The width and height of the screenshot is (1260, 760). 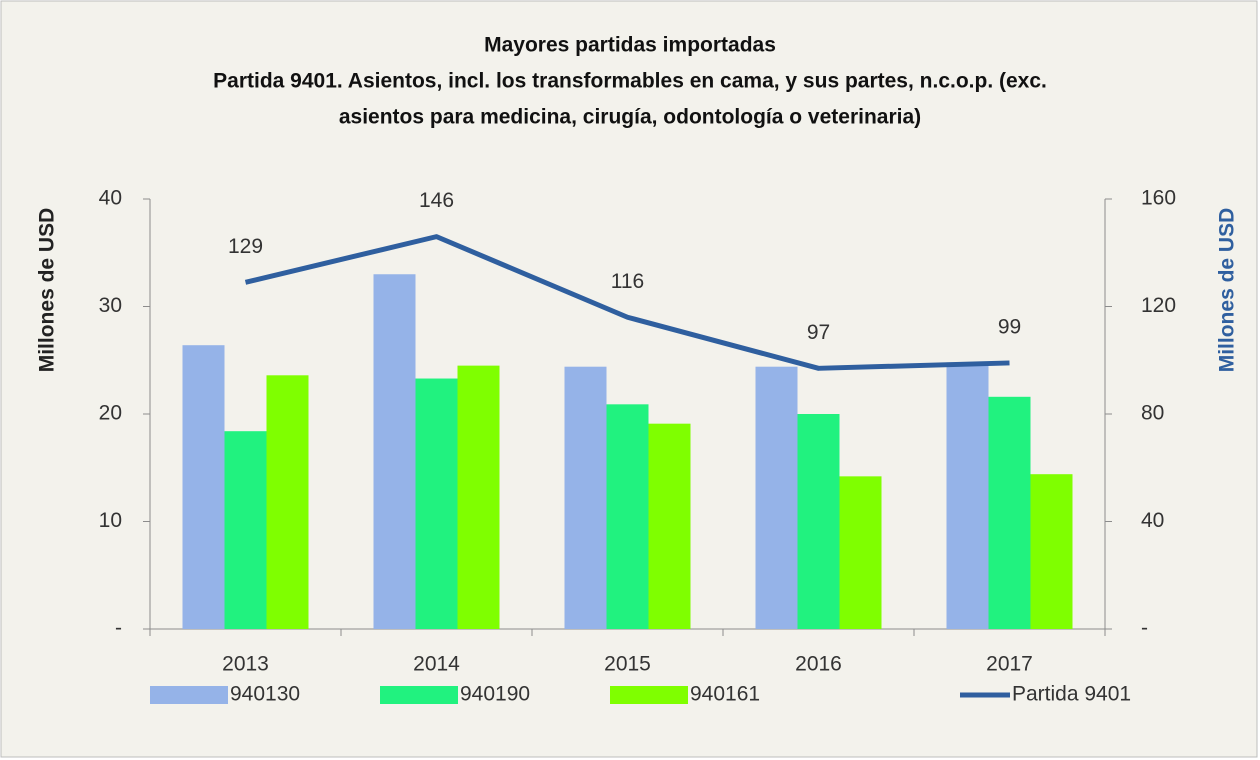 I want to click on chart-title: Mayores partidas importadas, so click(x=630, y=45).